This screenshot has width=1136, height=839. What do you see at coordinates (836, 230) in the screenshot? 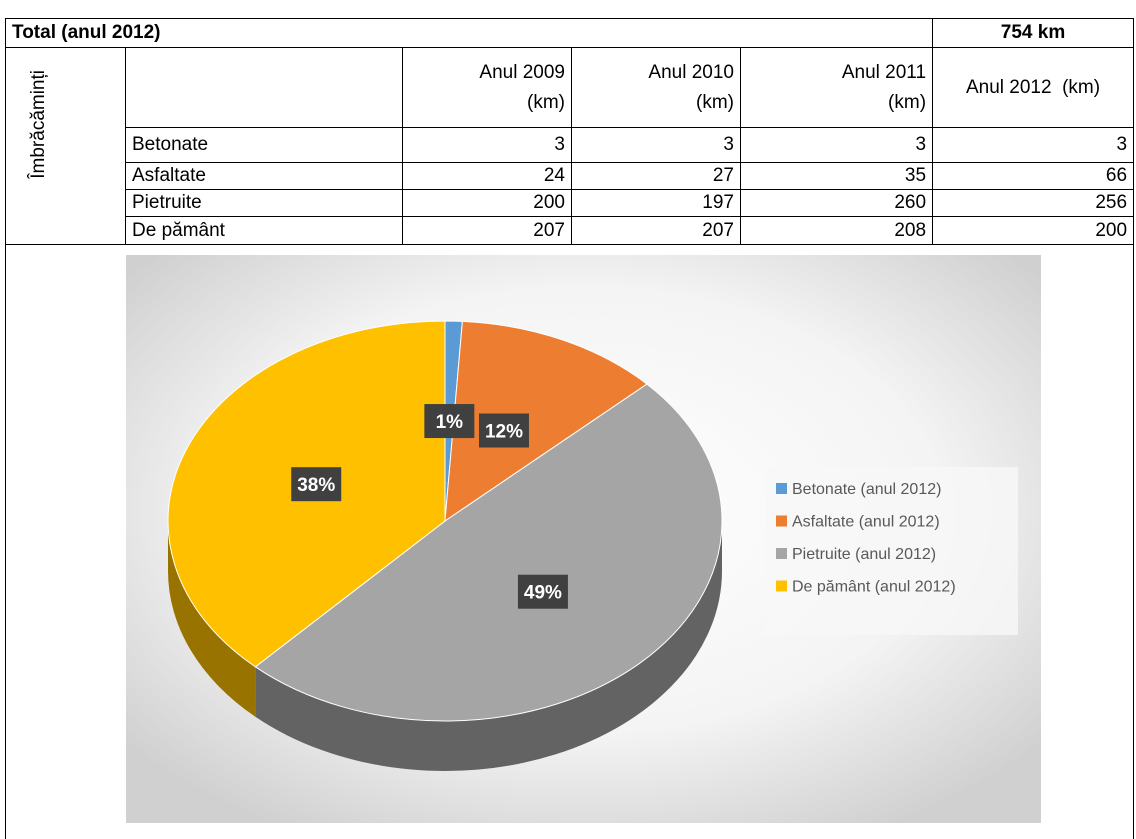
I see `cell: 208` at bounding box center [836, 230].